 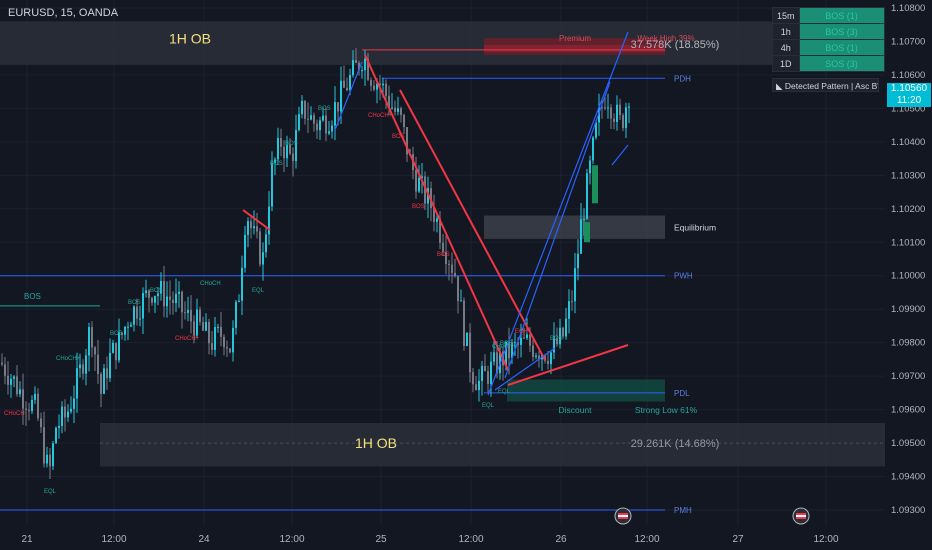 What do you see at coordinates (909, 100) in the screenshot?
I see `bar-countdown: 11:20` at bounding box center [909, 100].